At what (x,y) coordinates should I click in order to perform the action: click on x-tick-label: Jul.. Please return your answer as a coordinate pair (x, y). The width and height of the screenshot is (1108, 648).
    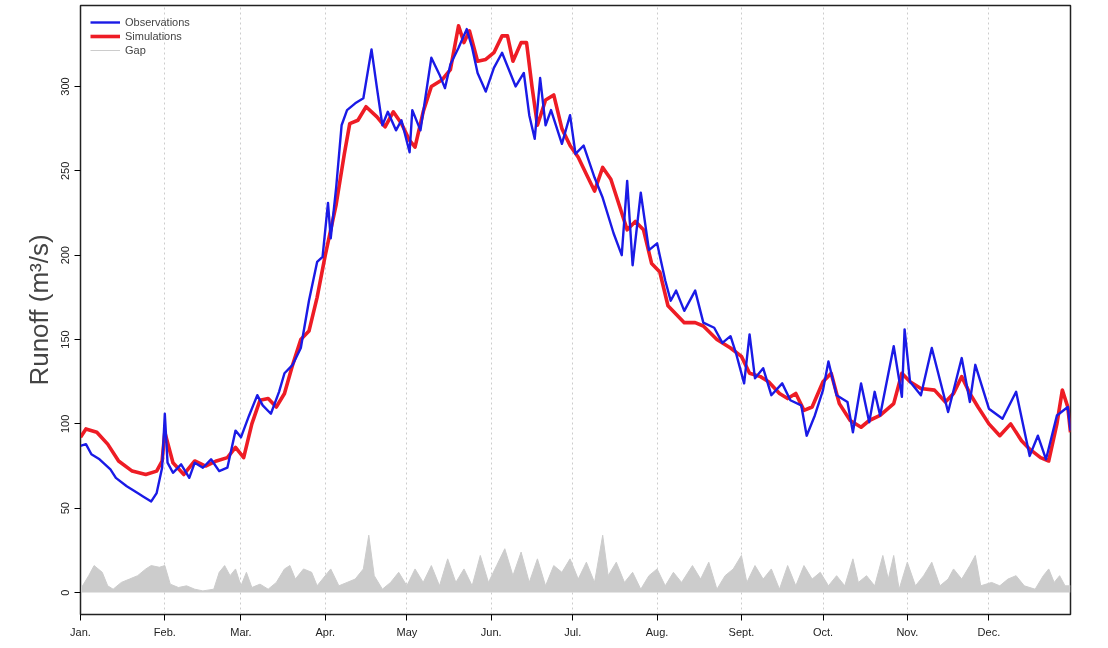
    Looking at the image, I should click on (573, 631).